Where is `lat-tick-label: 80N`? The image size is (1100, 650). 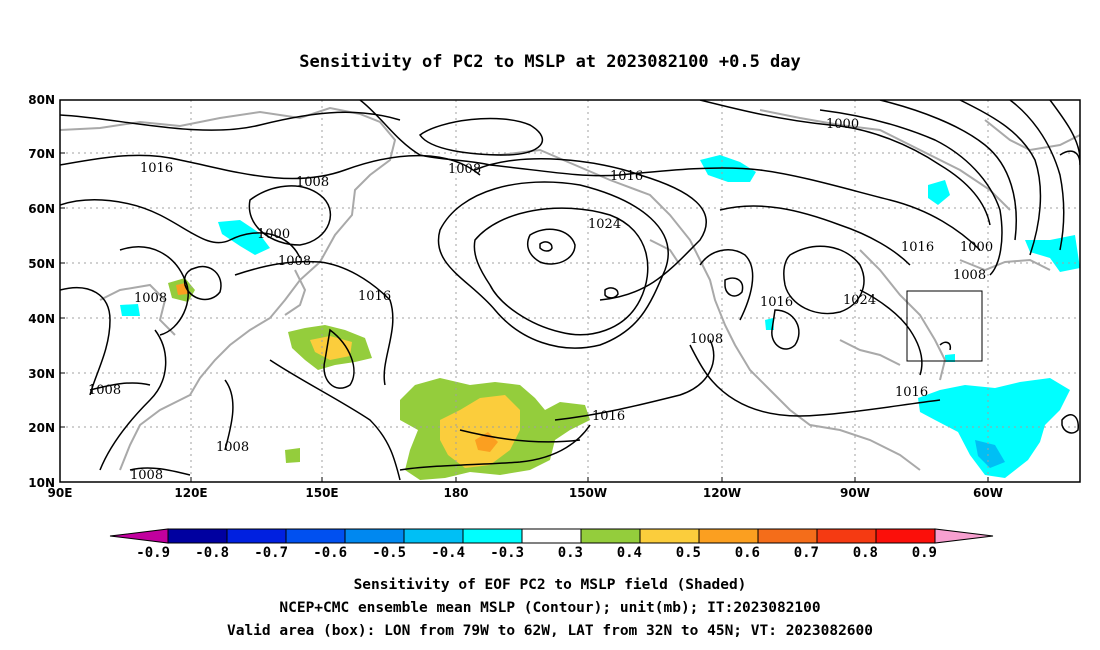
lat-tick-label: 80N is located at coordinates (41, 100).